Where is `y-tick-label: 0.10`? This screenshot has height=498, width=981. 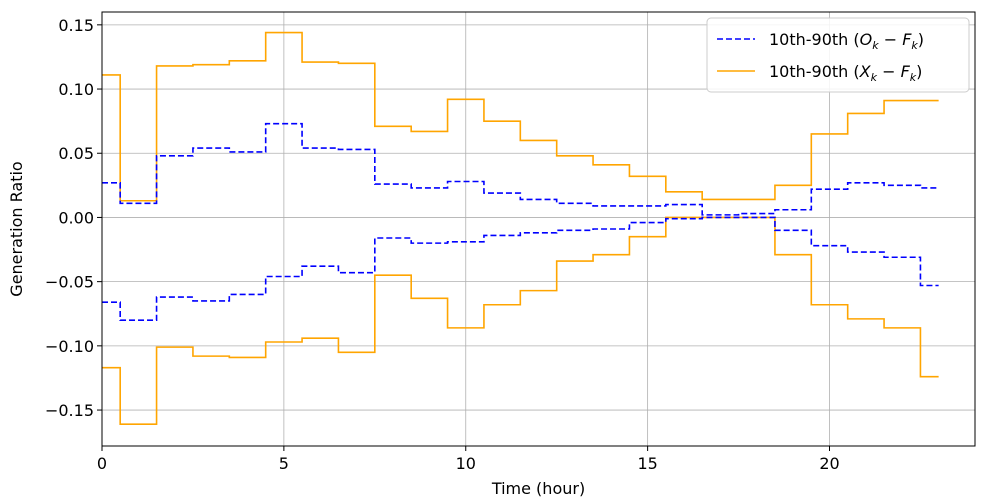 y-tick-label: 0.10 is located at coordinates (76, 89).